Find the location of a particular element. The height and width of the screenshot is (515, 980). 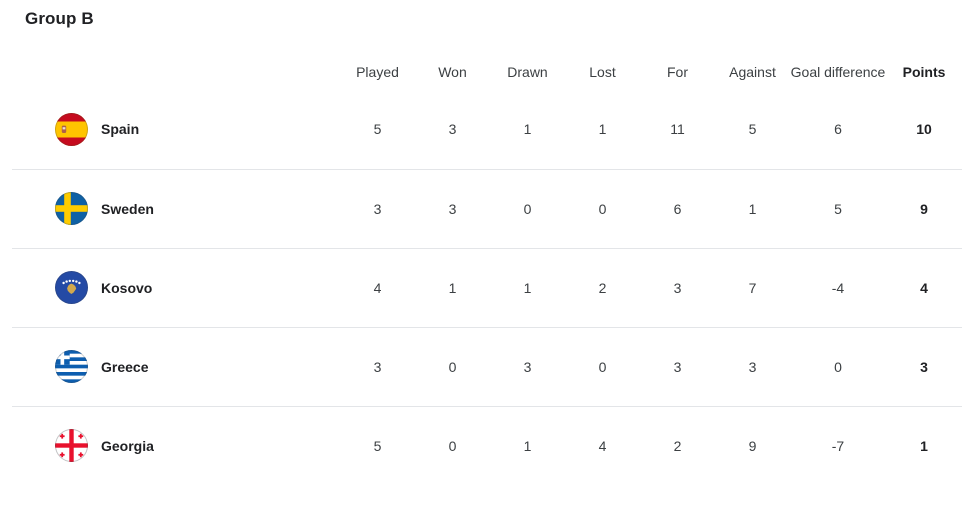

goal-difference-value: 0 is located at coordinates (838, 367).